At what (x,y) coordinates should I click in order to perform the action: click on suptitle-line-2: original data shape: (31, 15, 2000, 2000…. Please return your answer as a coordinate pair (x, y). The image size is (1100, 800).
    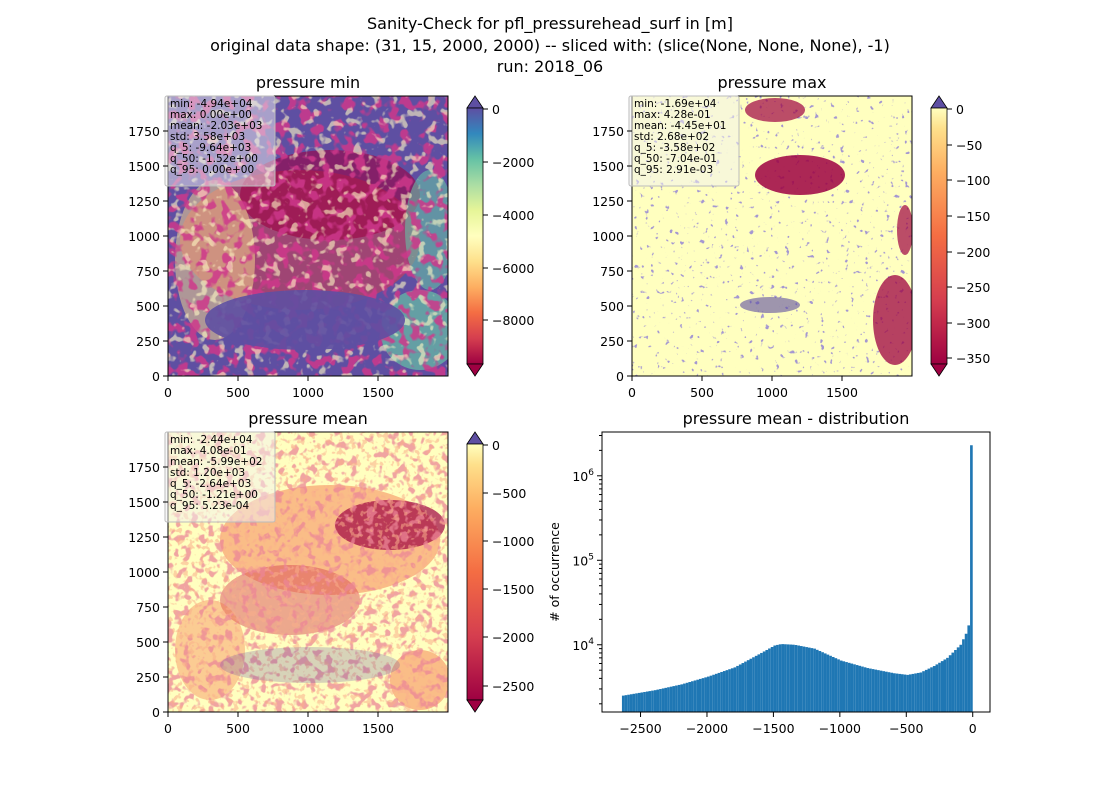
    Looking at the image, I should click on (550, 45).